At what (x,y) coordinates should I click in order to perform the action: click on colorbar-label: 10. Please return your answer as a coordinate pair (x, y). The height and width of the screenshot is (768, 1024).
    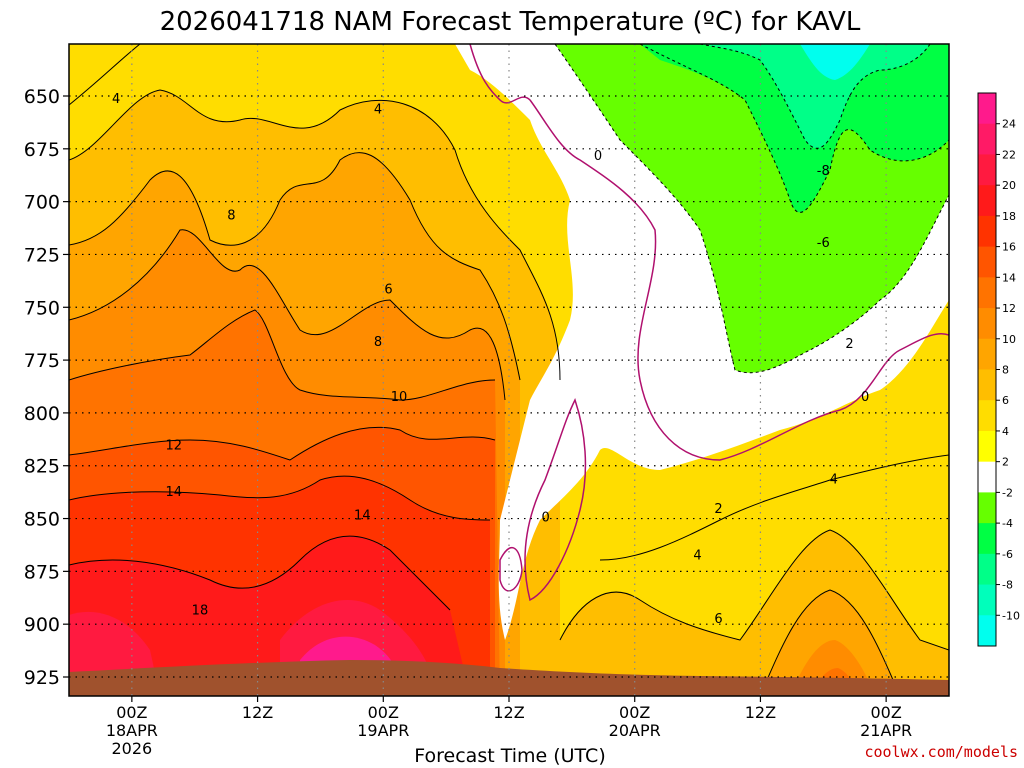
    Looking at the image, I should click on (1009, 339).